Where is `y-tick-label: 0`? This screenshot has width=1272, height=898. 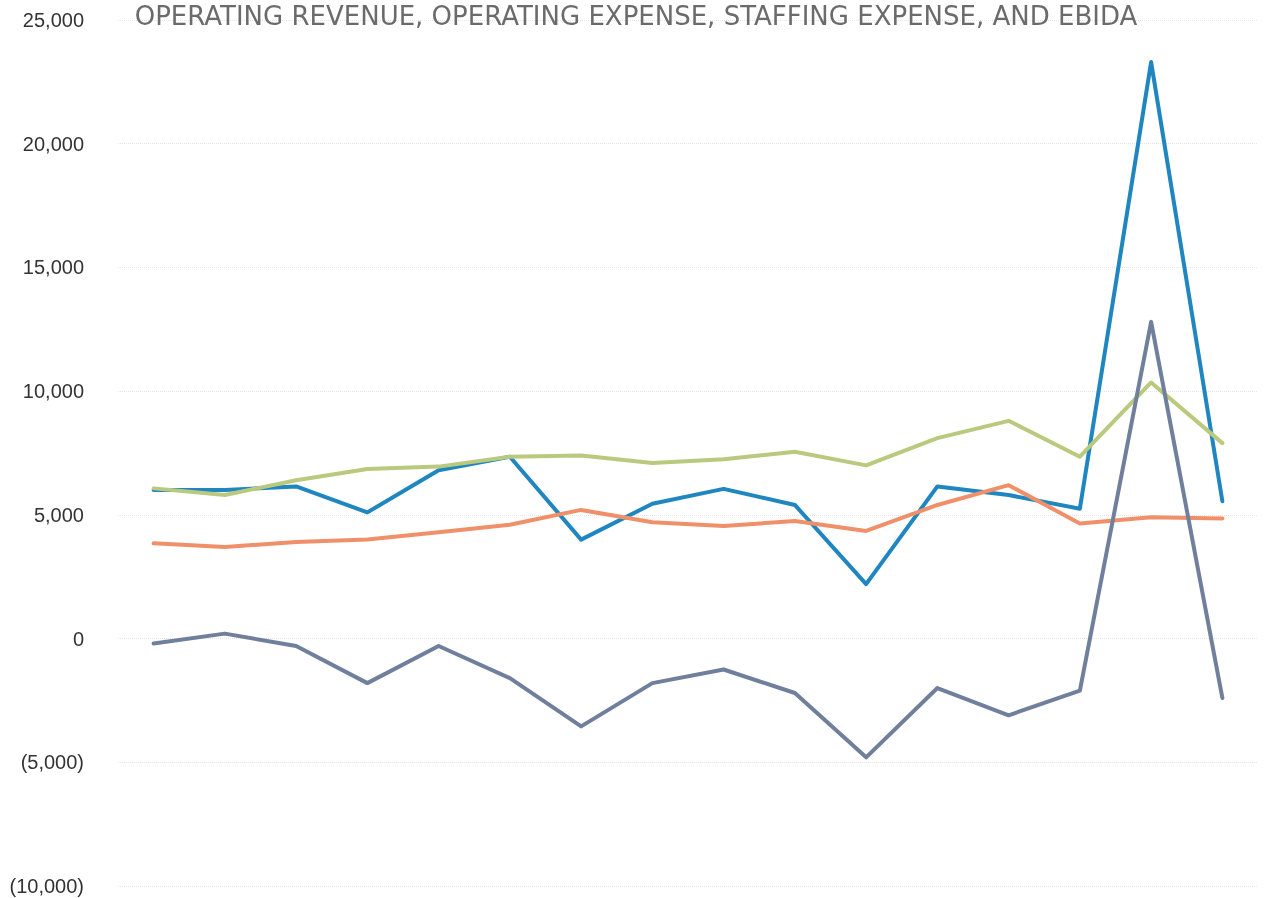
y-tick-label: 0 is located at coordinates (78, 638).